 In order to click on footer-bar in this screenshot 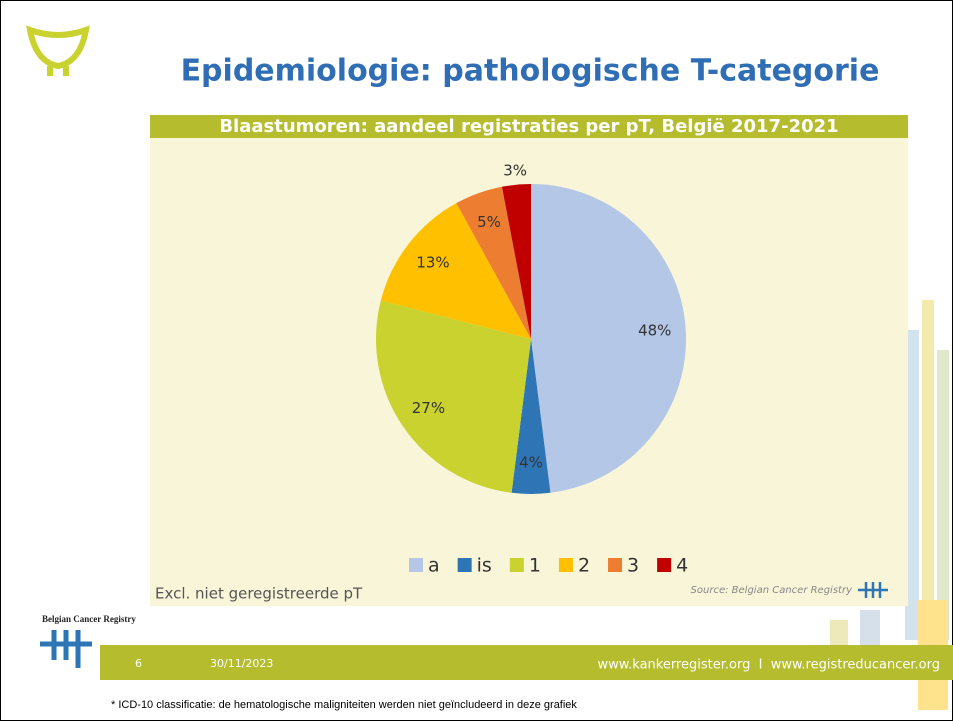, I will do `click(526, 662)`.